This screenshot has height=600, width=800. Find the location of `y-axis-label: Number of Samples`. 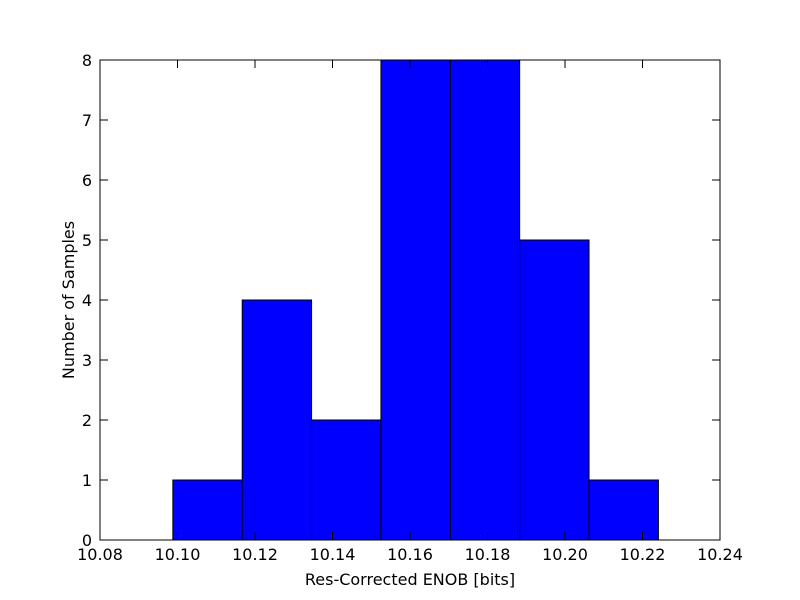

y-axis-label: Number of Samples is located at coordinates (68, 300).